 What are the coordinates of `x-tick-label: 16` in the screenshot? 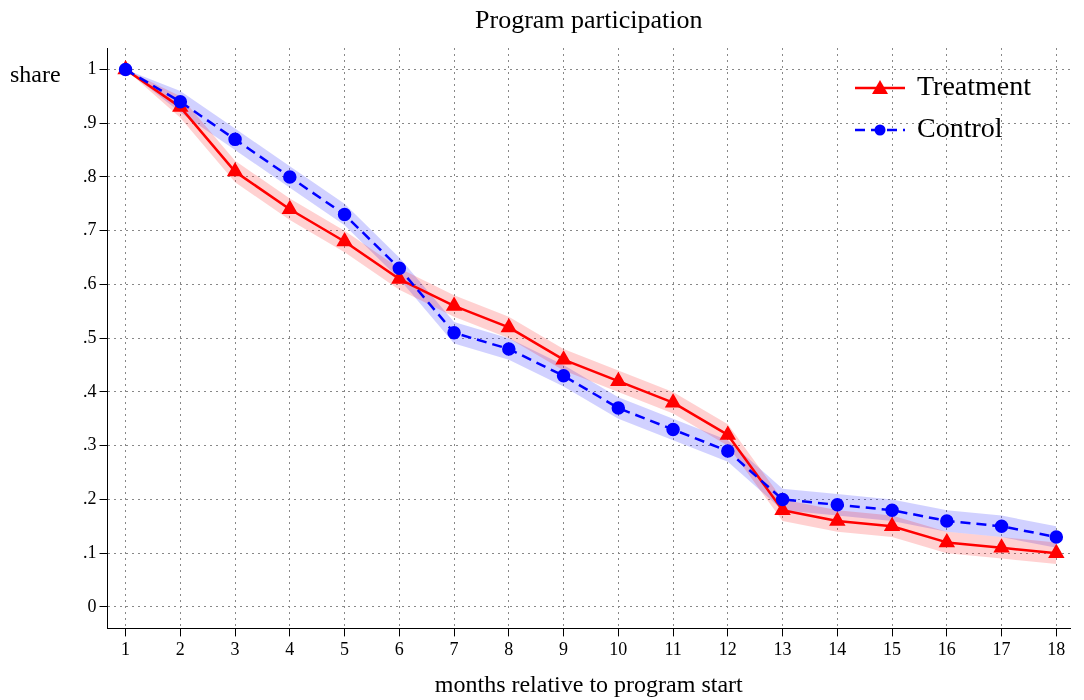 It's located at (946, 648).